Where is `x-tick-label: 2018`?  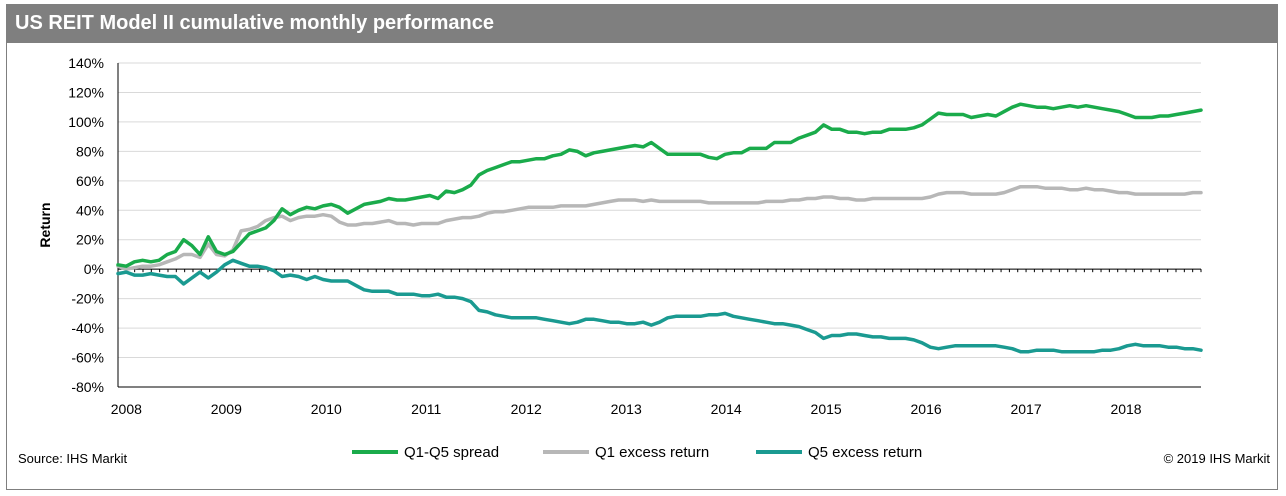 x-tick-label: 2018 is located at coordinates (1125, 409).